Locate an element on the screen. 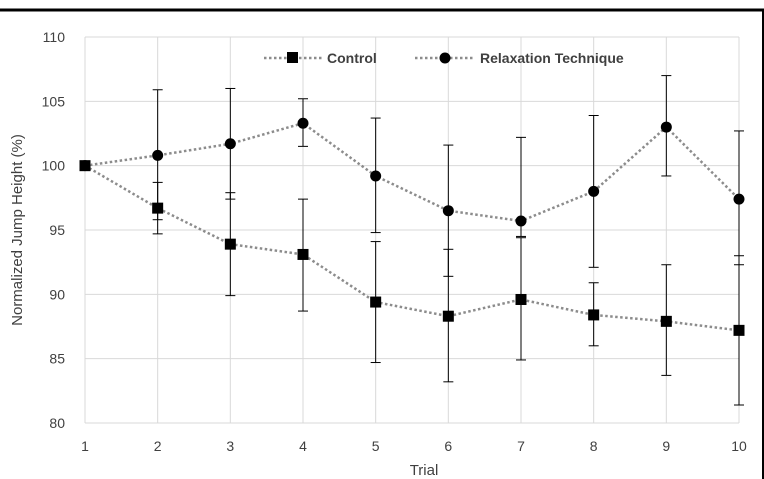  y-tick-label: 100 is located at coordinates (54, 166).